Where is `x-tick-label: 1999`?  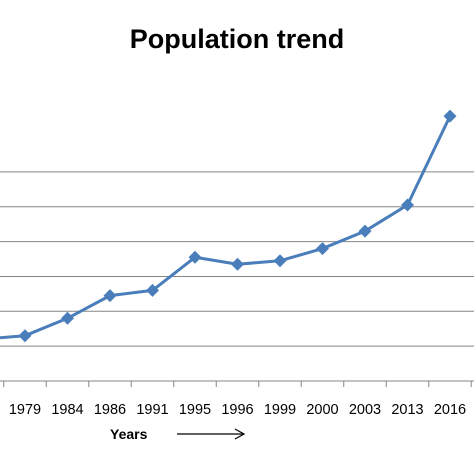 x-tick-label: 1999 is located at coordinates (280, 410).